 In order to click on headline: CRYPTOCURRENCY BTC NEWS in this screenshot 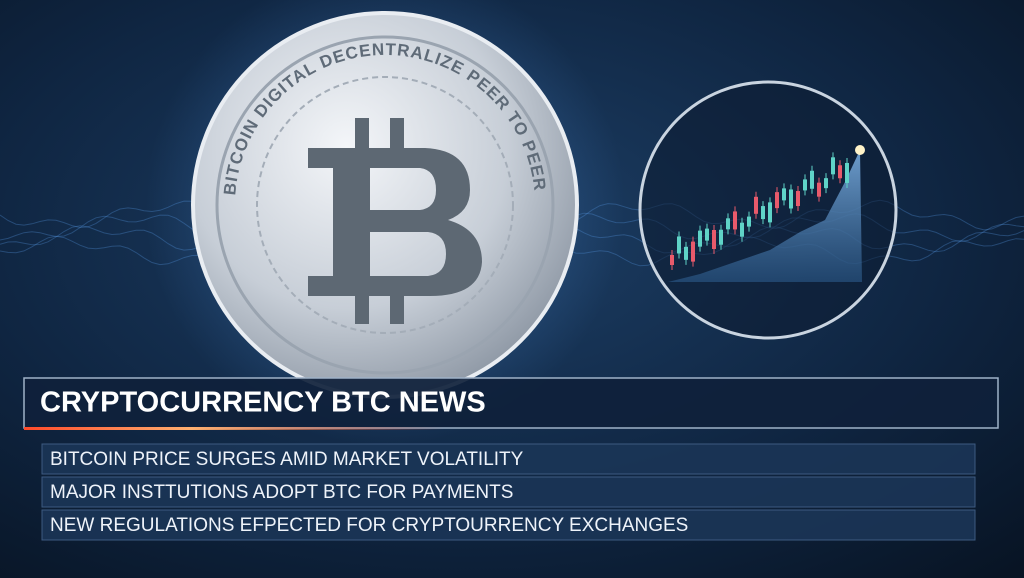, I will do `click(263, 403)`.